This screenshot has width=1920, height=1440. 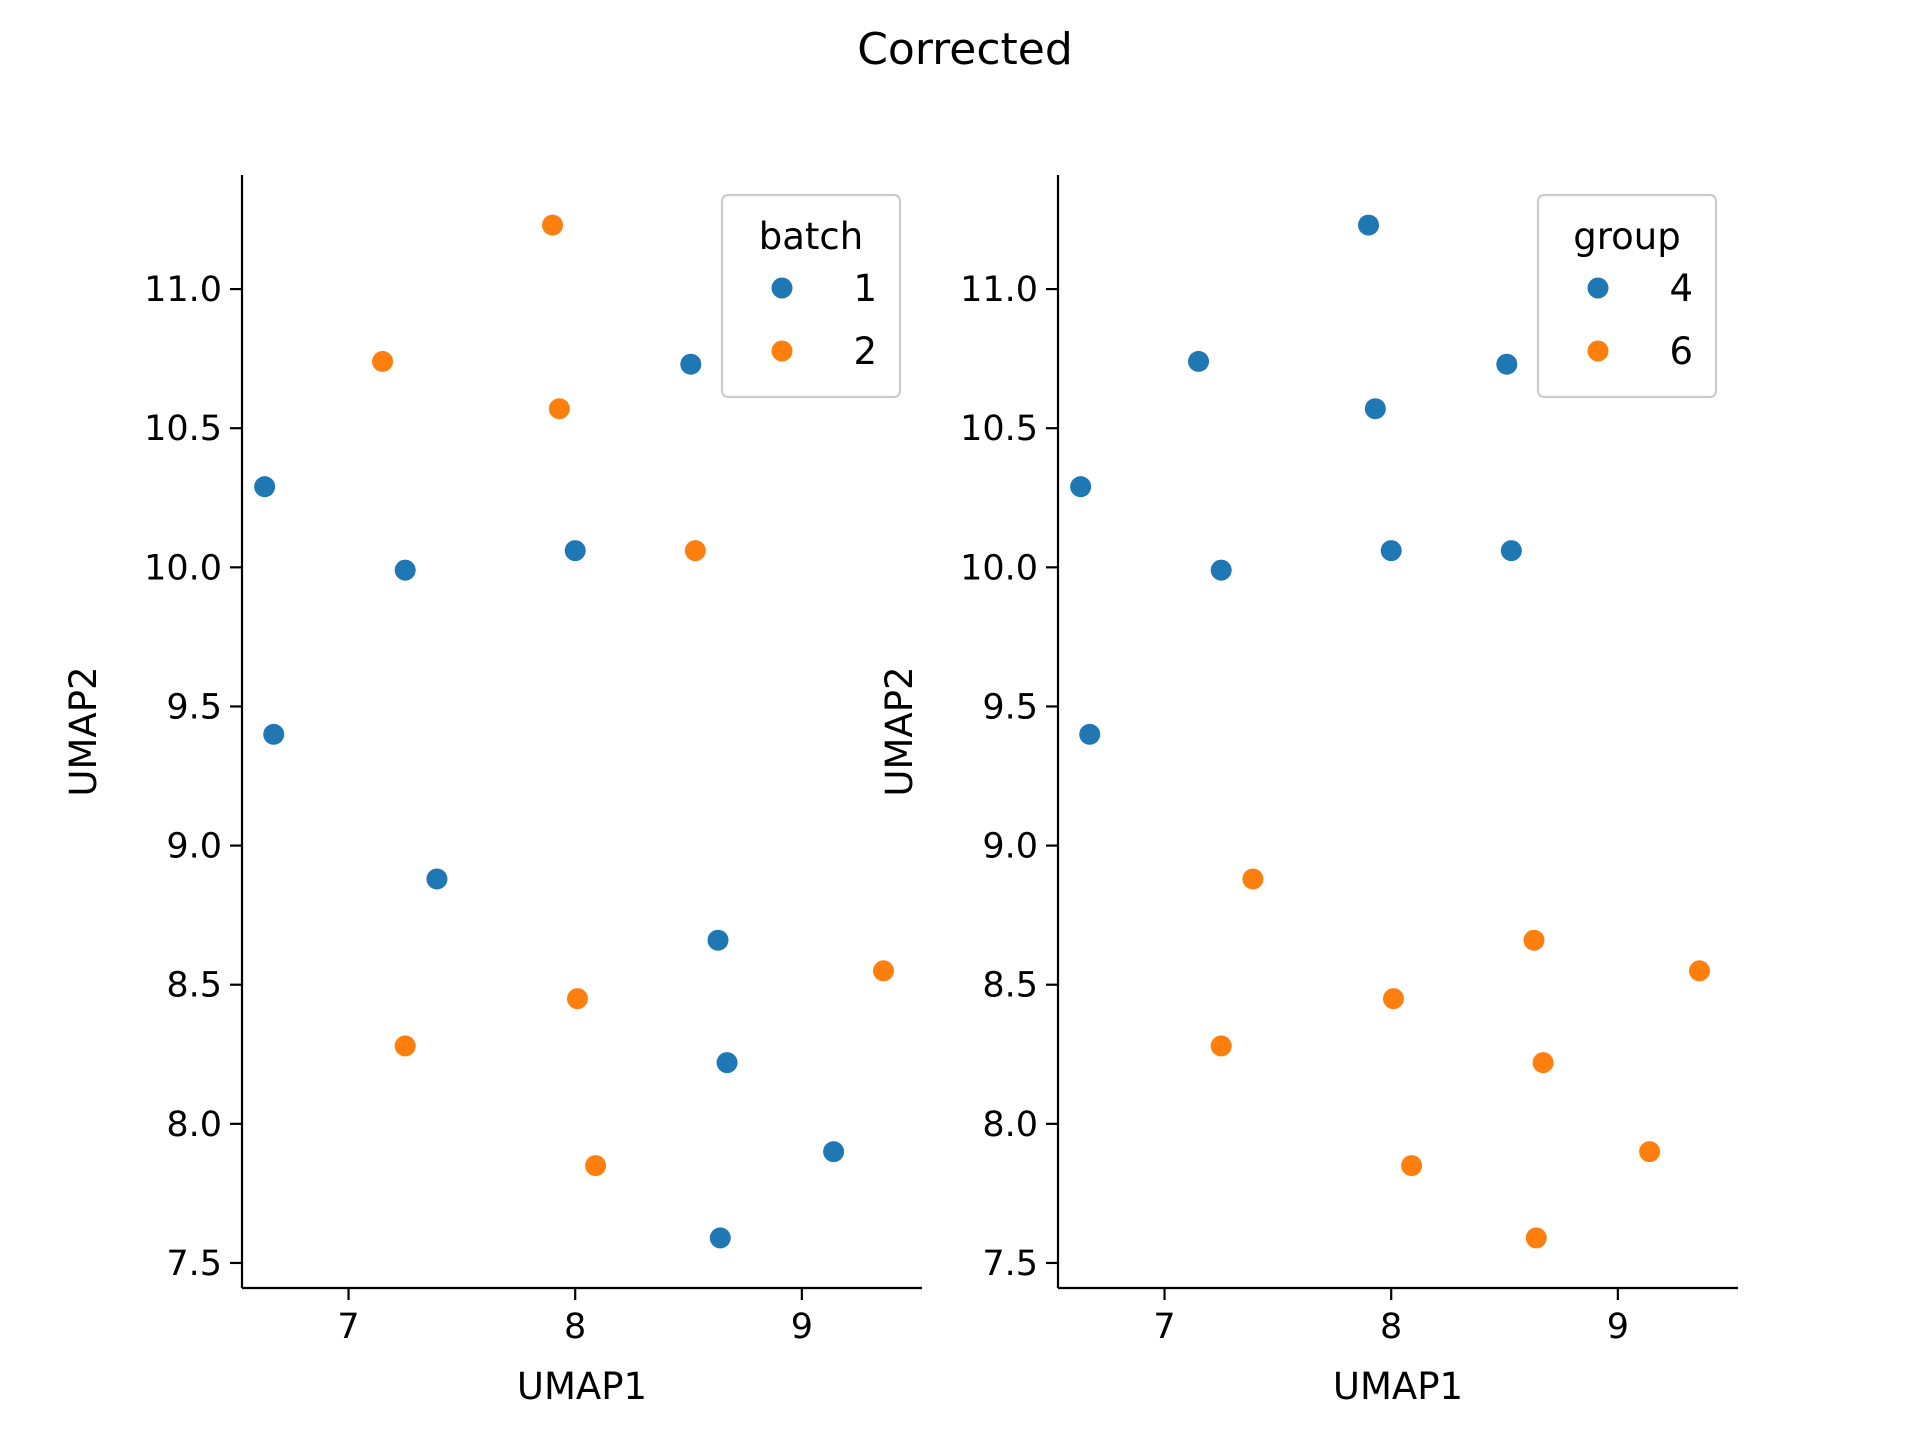 What do you see at coordinates (811, 236) in the screenshot?
I see `legend-title: batch` at bounding box center [811, 236].